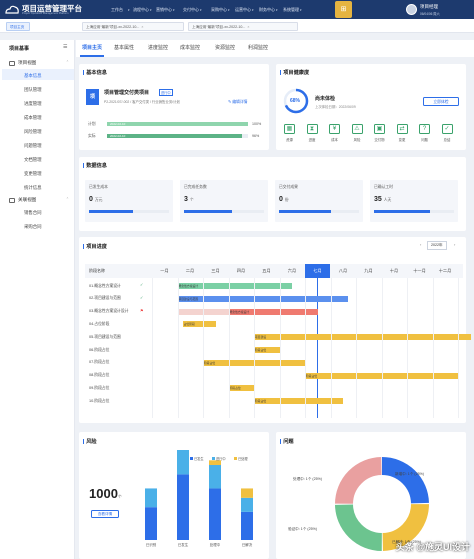 Image resolution: width=474 pixels, height=559 pixels. What do you see at coordinates (273, 311) in the screenshot?
I see `gantt-bar-2: 概念性方案设计` at bounding box center [273, 311].